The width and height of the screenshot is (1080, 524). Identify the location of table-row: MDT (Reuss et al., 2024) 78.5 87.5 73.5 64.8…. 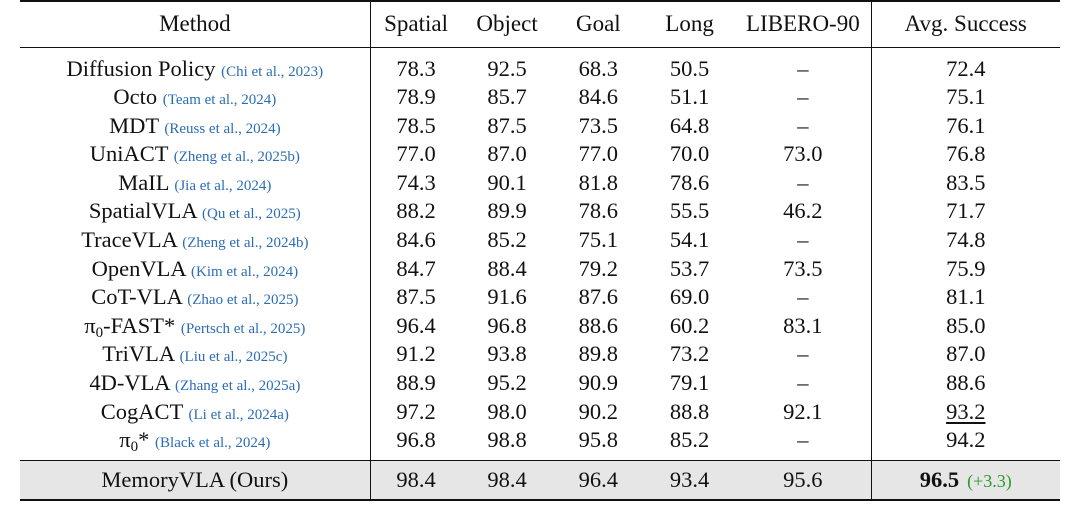
(540, 126).